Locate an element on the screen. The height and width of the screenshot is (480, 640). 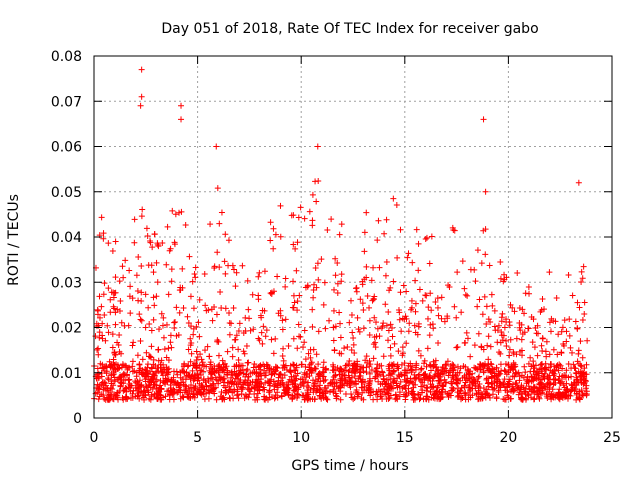
x-tick-label: 5 is located at coordinates (197, 438).